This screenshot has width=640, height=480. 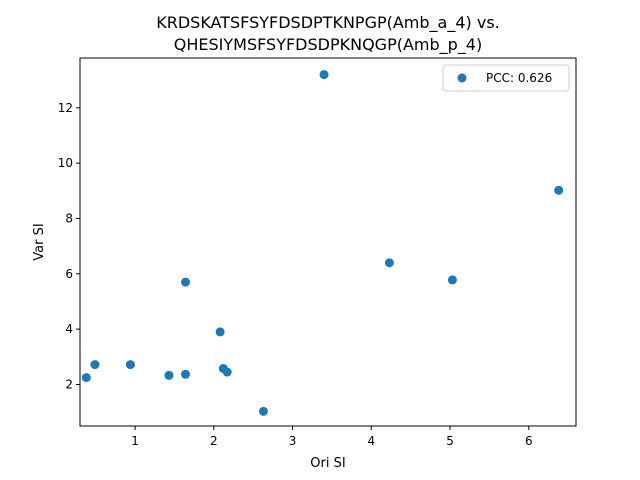 I want to click on x-tick-label: 3, so click(x=293, y=441).